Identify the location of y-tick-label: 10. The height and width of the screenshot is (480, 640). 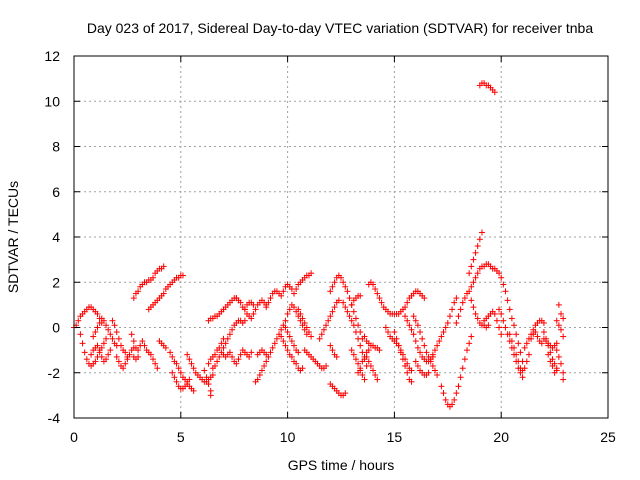
(52, 101).